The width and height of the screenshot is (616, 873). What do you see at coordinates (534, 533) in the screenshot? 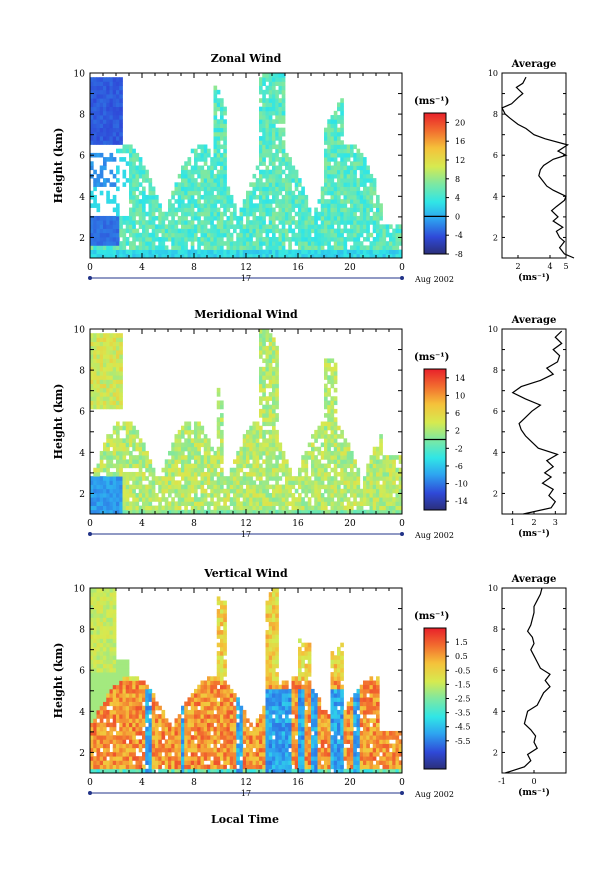
I see `avg-x-axis-label: (ms⁻¹)` at bounding box center [534, 533].